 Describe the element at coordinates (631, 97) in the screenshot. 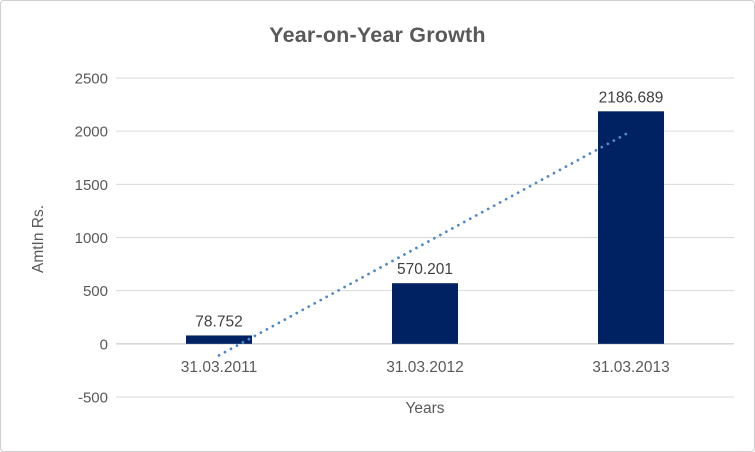

I see `data-label: 2186.689` at that location.